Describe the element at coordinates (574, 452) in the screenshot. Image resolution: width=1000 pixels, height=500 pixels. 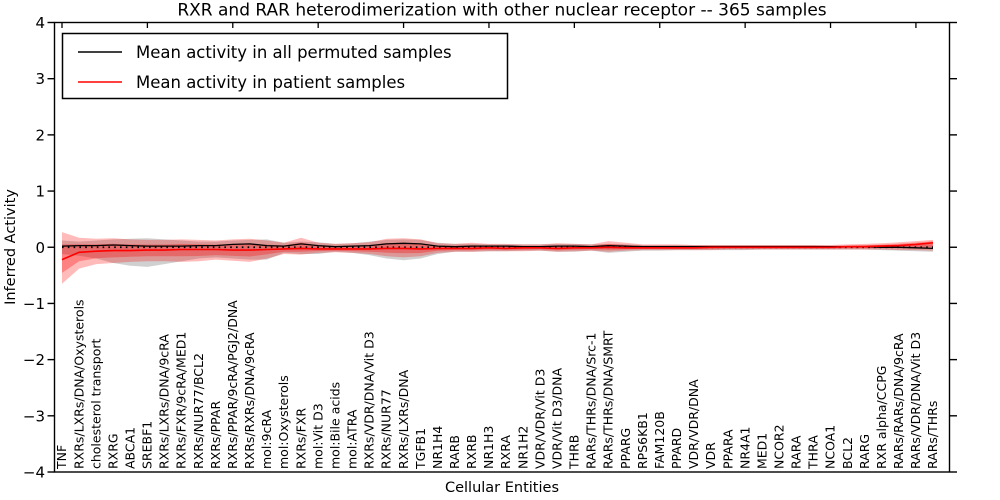
I see `x-tick-label: THRB` at that location.